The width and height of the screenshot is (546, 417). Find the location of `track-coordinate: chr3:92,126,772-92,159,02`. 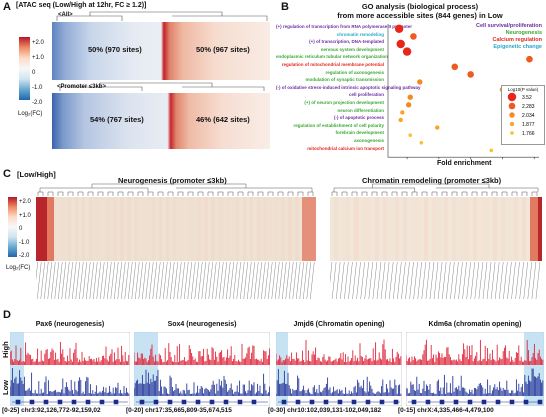

track-coordinate: chr3:92,126,772-92,159,02 is located at coordinates (61, 410).